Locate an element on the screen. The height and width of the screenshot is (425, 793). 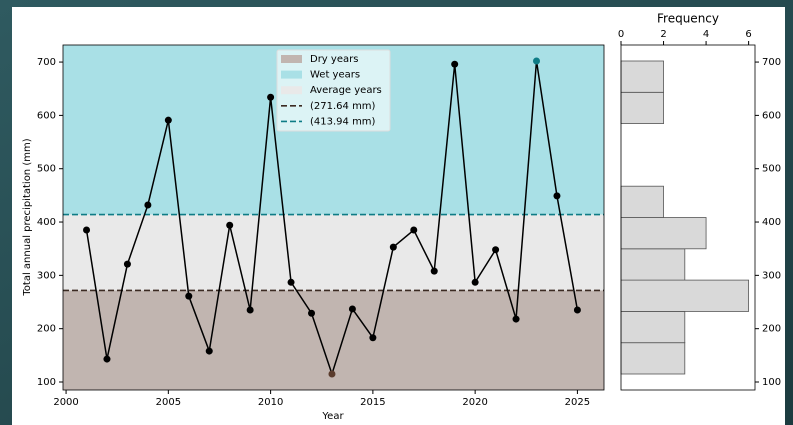
y-axis-label: Total annual precipitation (mm) is located at coordinates (27, 217).